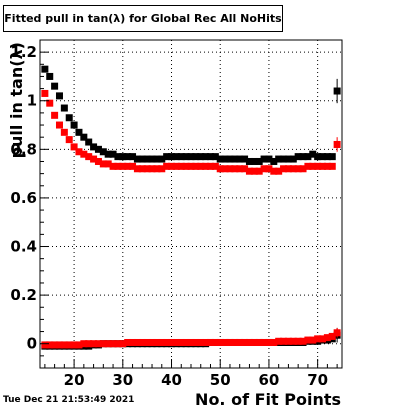 Image resolution: width=400 pixels, height=409 pixels. Describe the element at coordinates (74, 380) in the screenshot. I see `x-tick-label: 20` at that location.